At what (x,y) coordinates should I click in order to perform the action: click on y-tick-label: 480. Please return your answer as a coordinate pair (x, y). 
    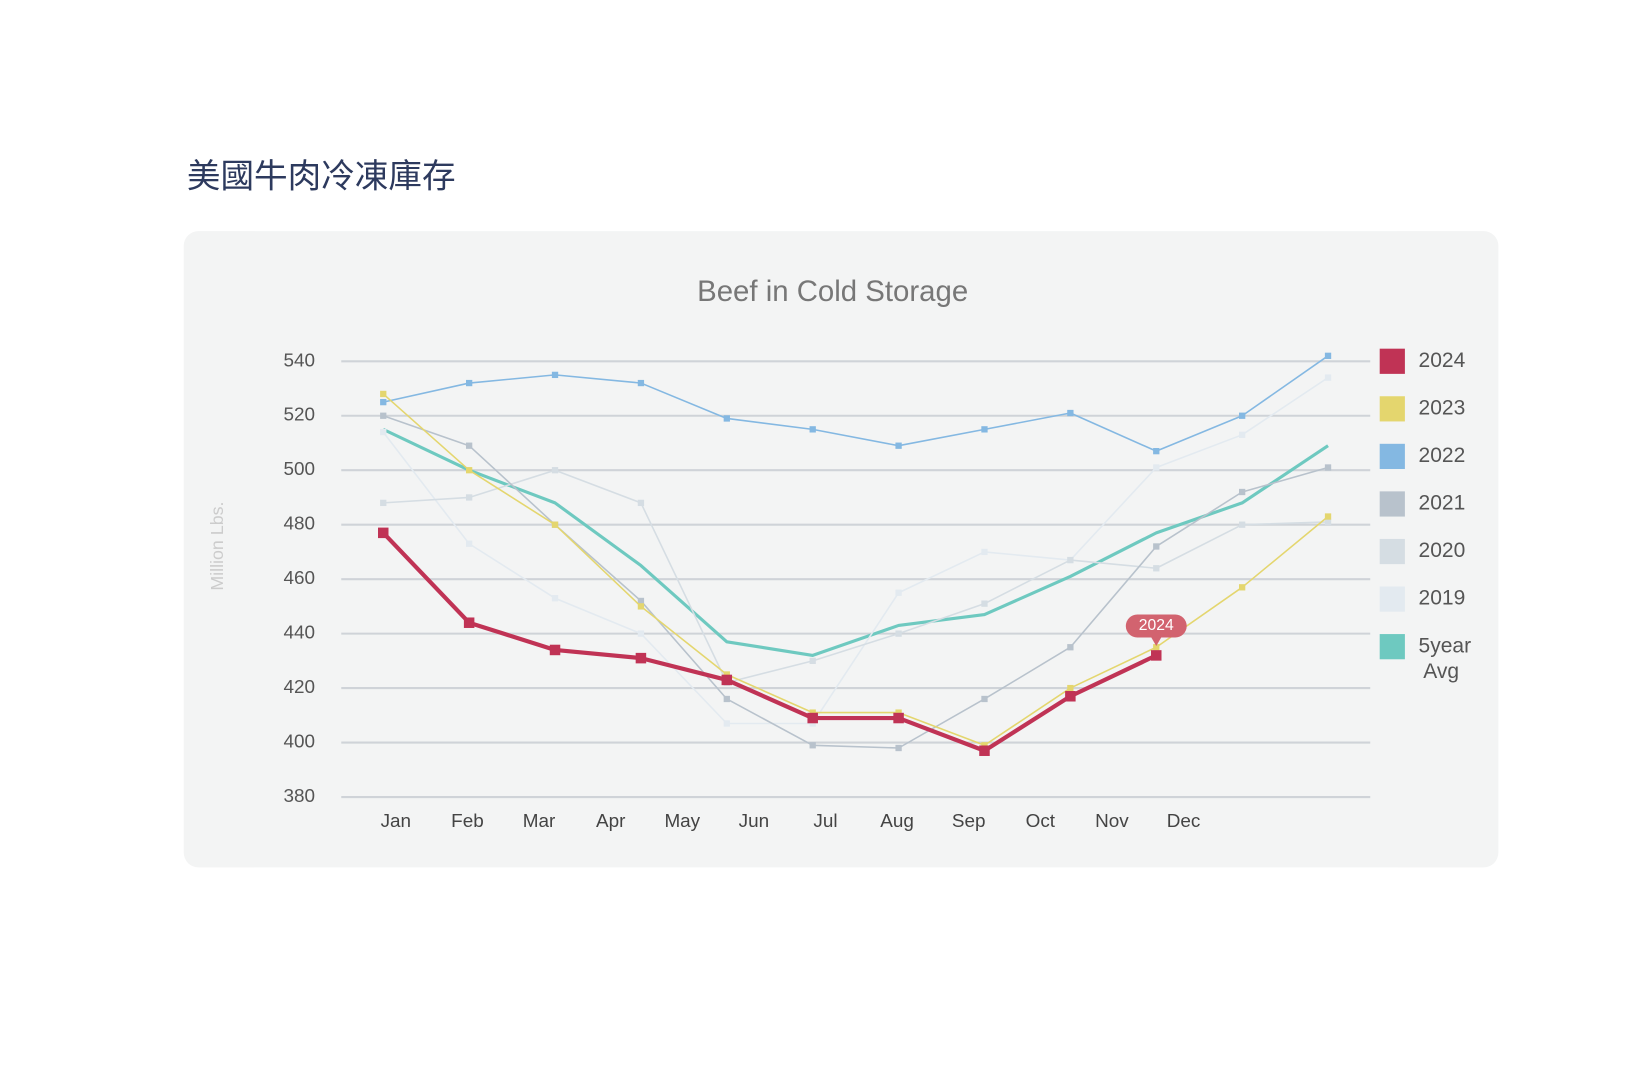
    Looking at the image, I should click on (299, 524).